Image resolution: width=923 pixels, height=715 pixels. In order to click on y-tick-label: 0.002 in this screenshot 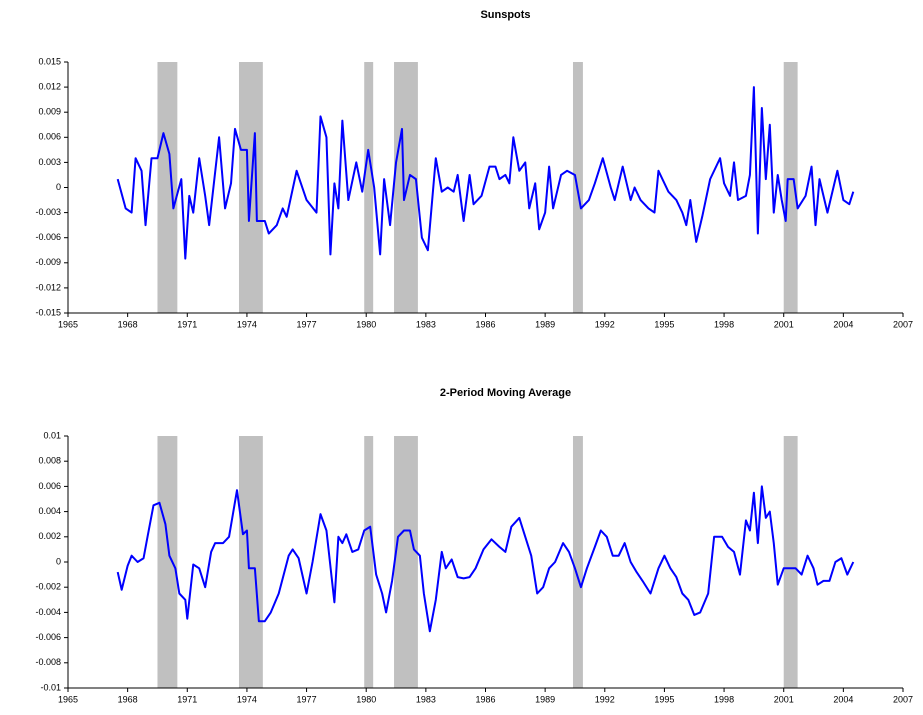, I will do `click(49, 536)`.